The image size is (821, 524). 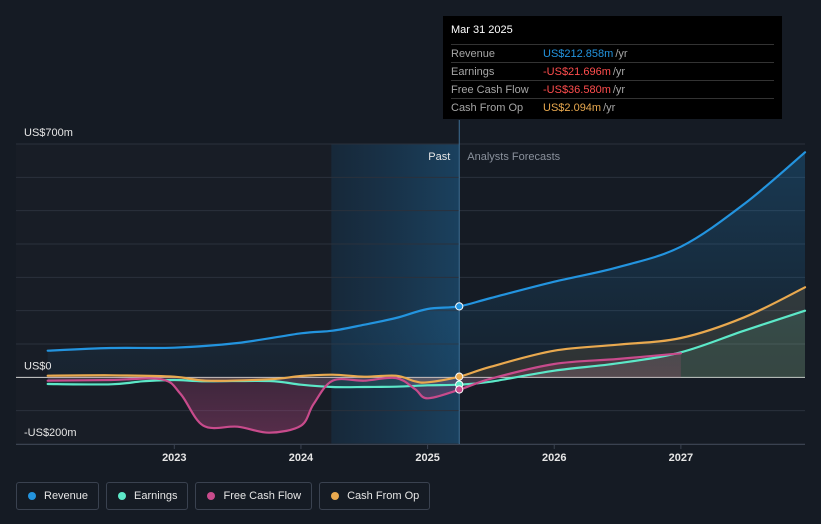 I want to click on cash-from-op-marker, so click(x=459, y=376).